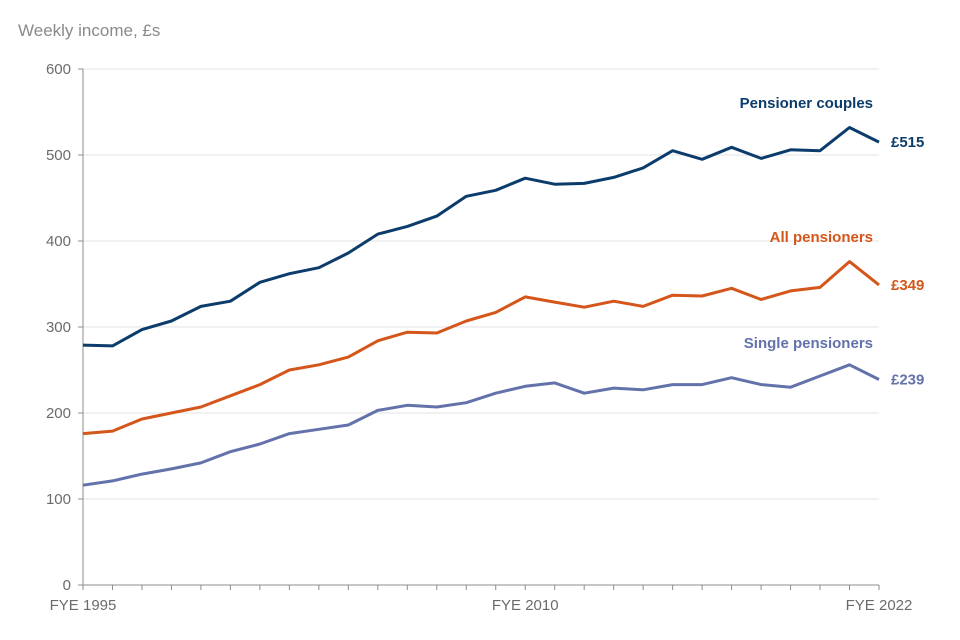  Describe the element at coordinates (907, 379) in the screenshot. I see `end-value-label: £239` at that location.